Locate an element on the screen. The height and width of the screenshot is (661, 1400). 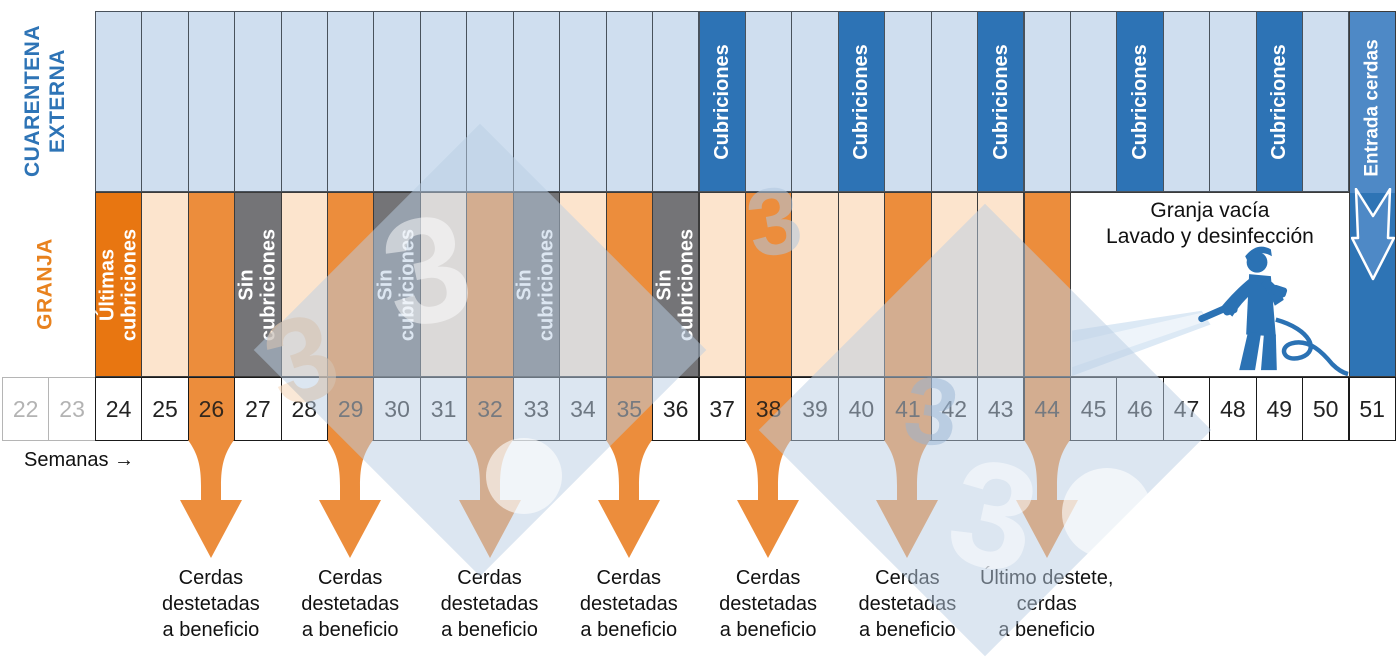
week-number: 37 is located at coordinates (722, 408).